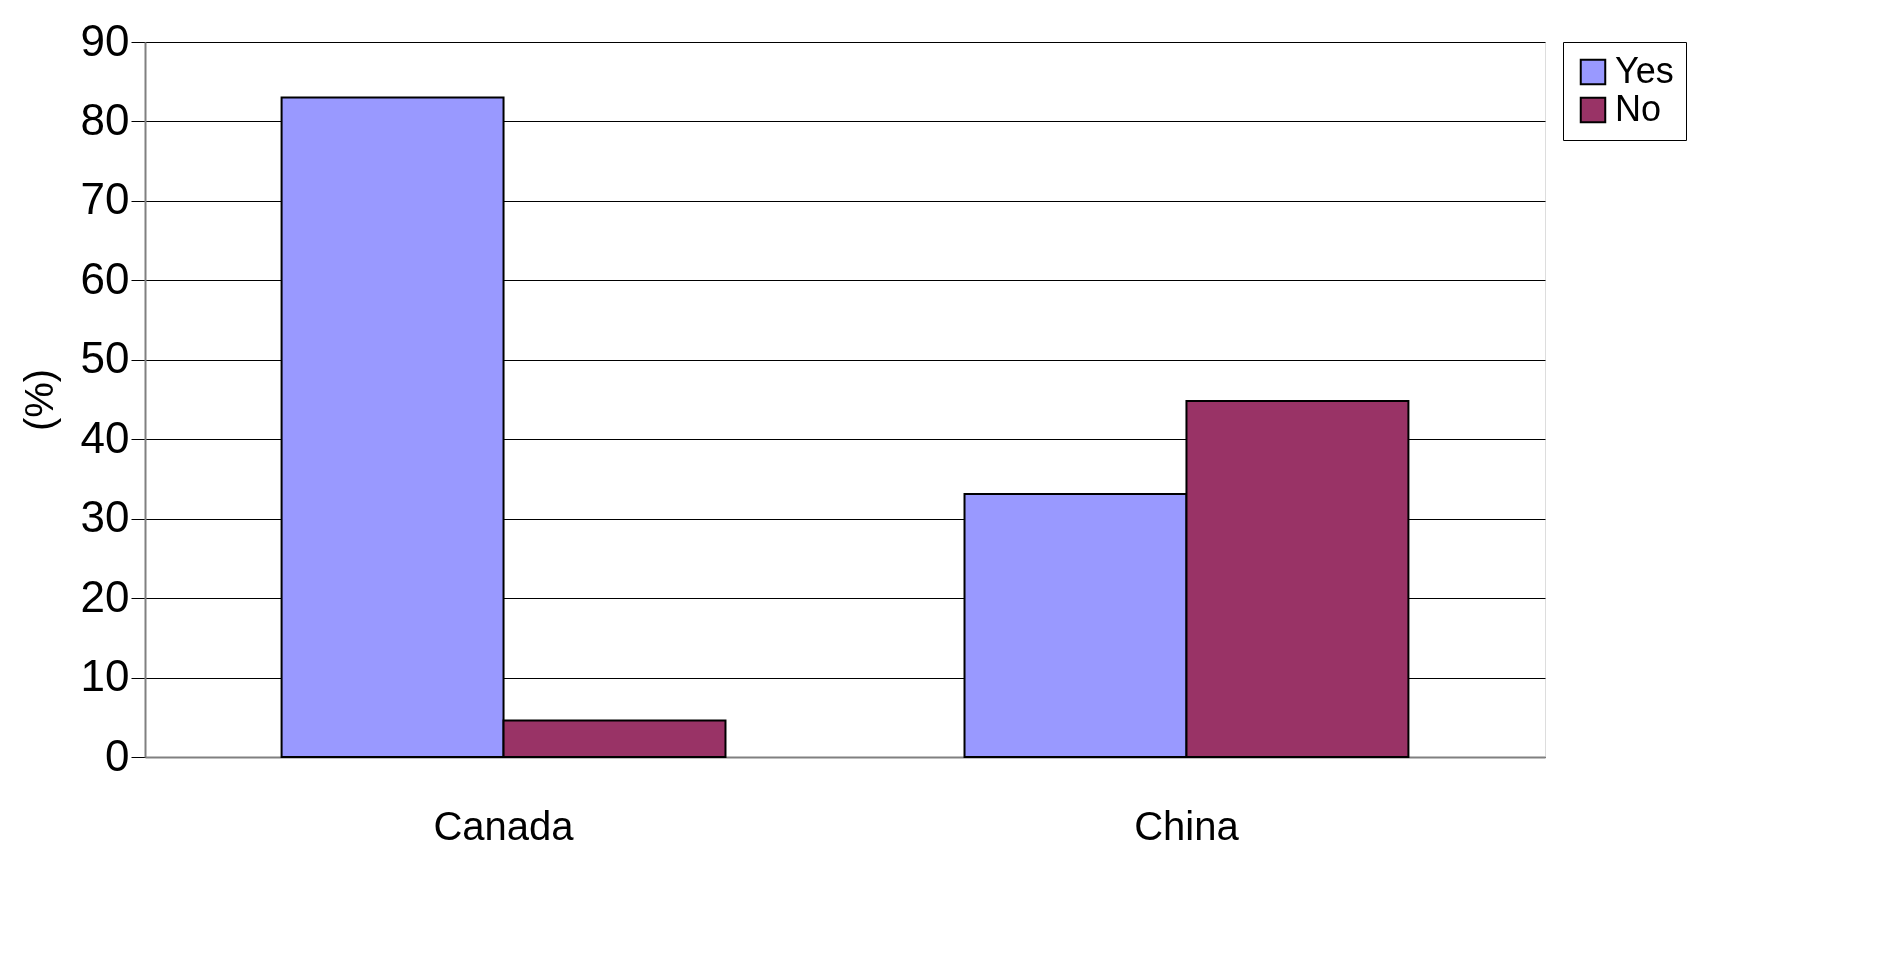 Image resolution: width=1893 pixels, height=954 pixels. What do you see at coordinates (1187, 825) in the screenshot?
I see `x-tick-label: China` at bounding box center [1187, 825].